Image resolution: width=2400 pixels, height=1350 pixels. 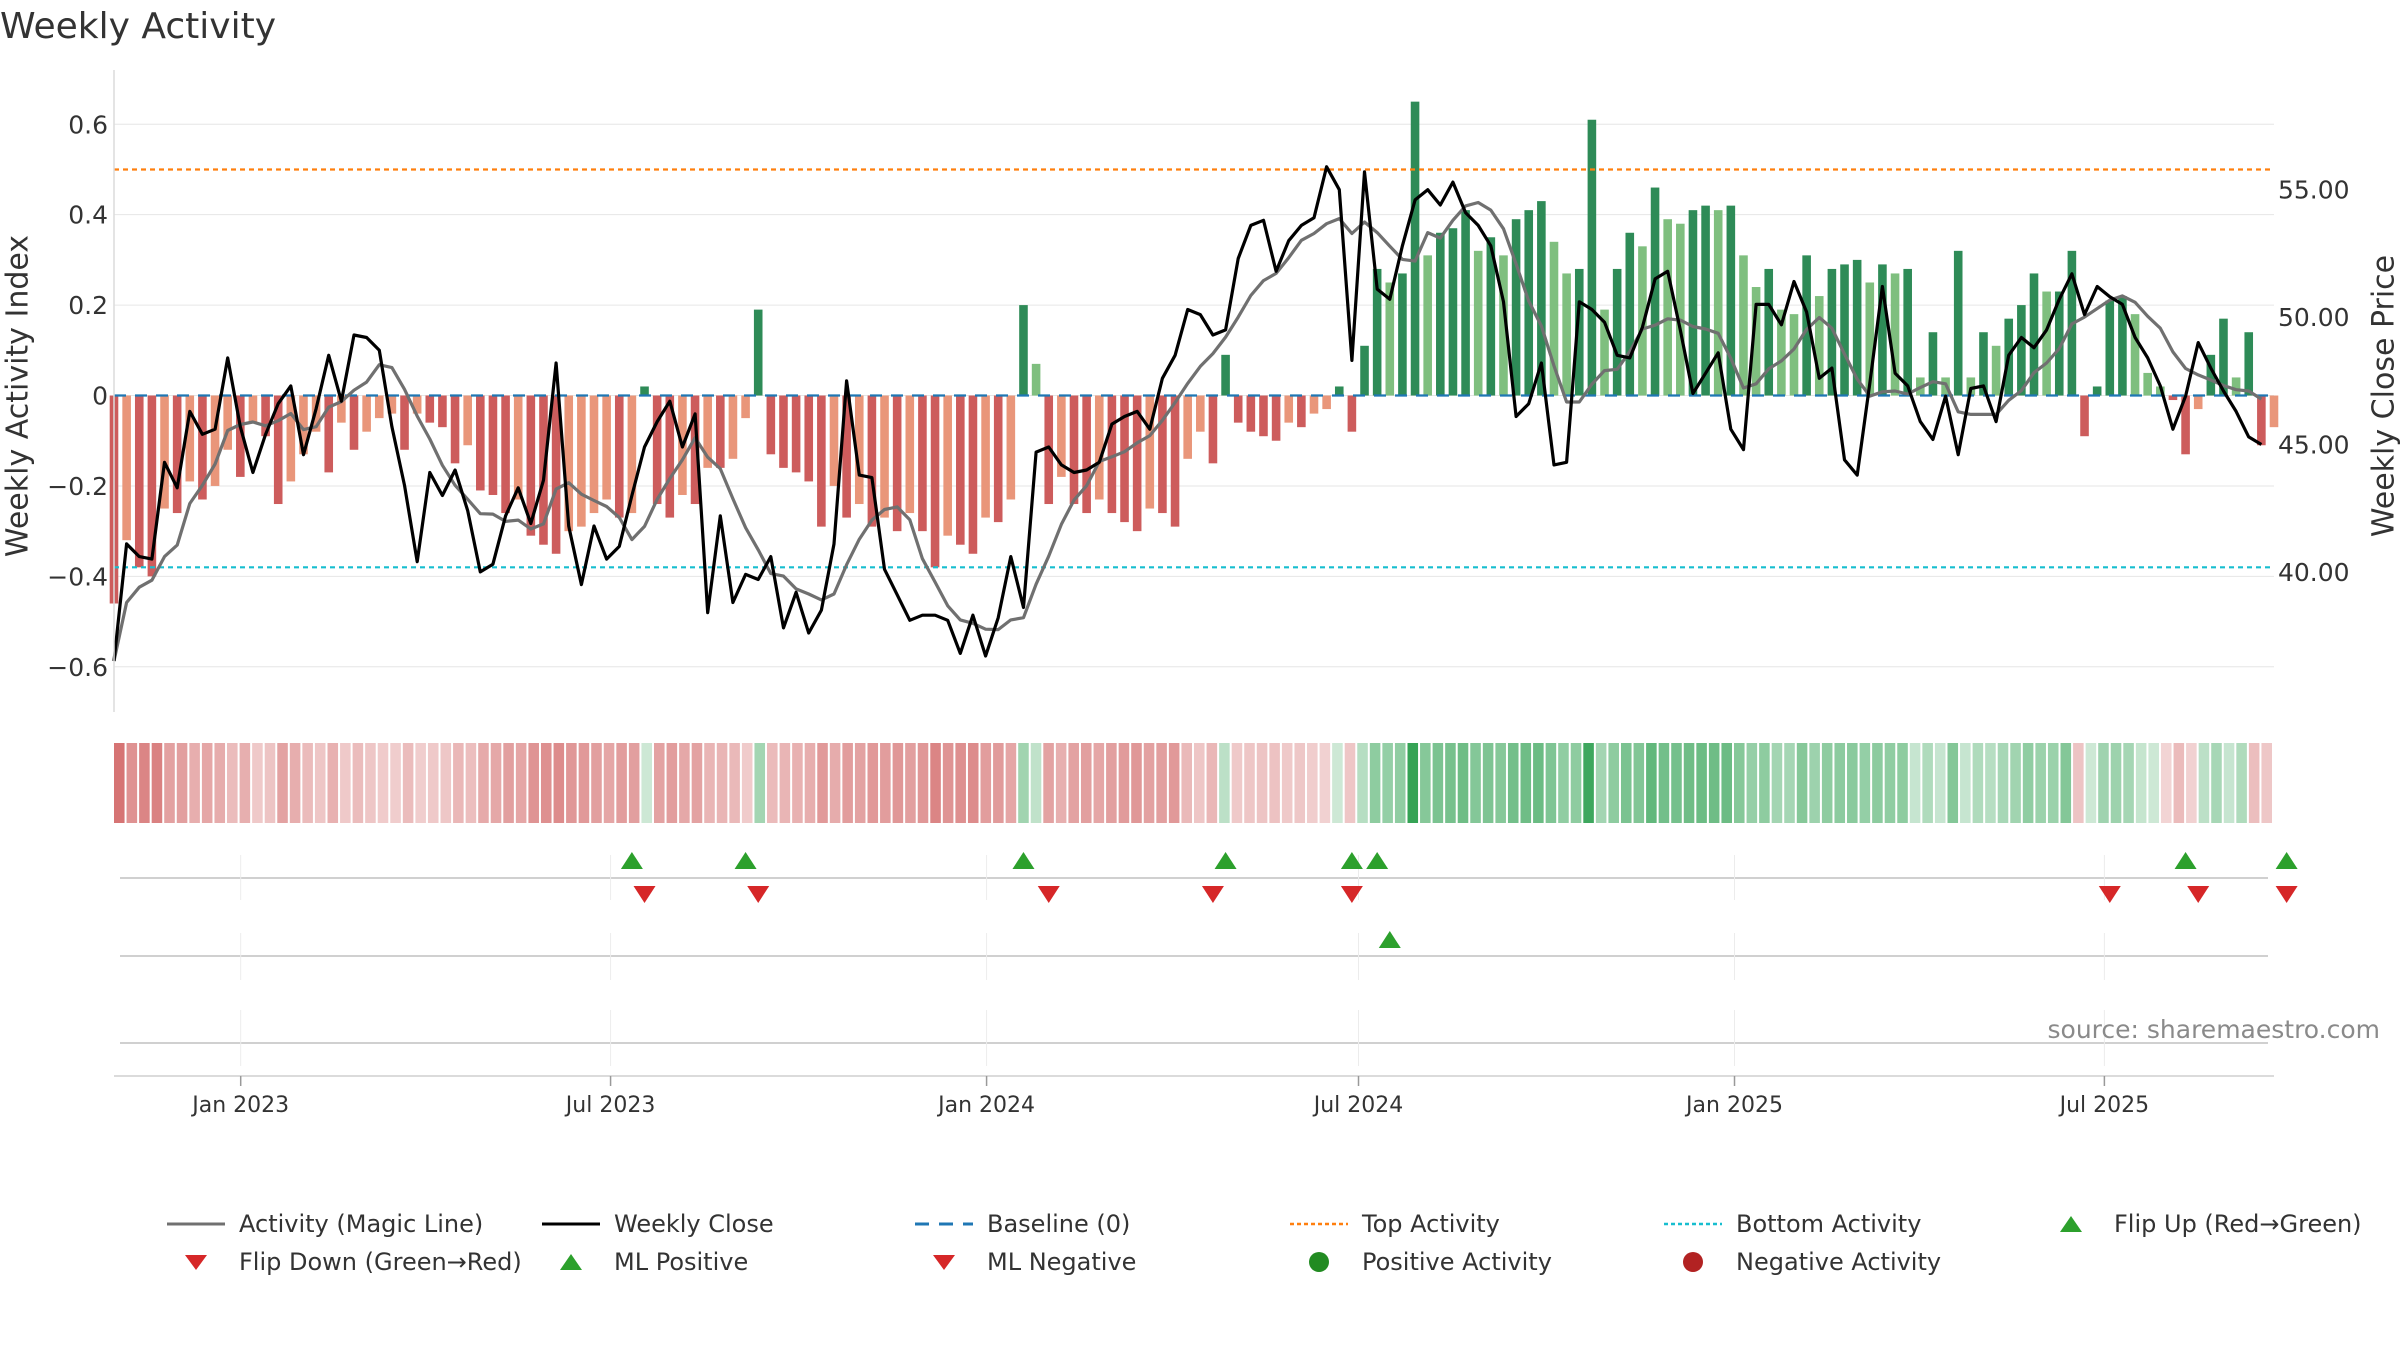 What do you see at coordinates (610, 1105) in the screenshot?
I see `x-tick-label: Jul 2023` at bounding box center [610, 1105].